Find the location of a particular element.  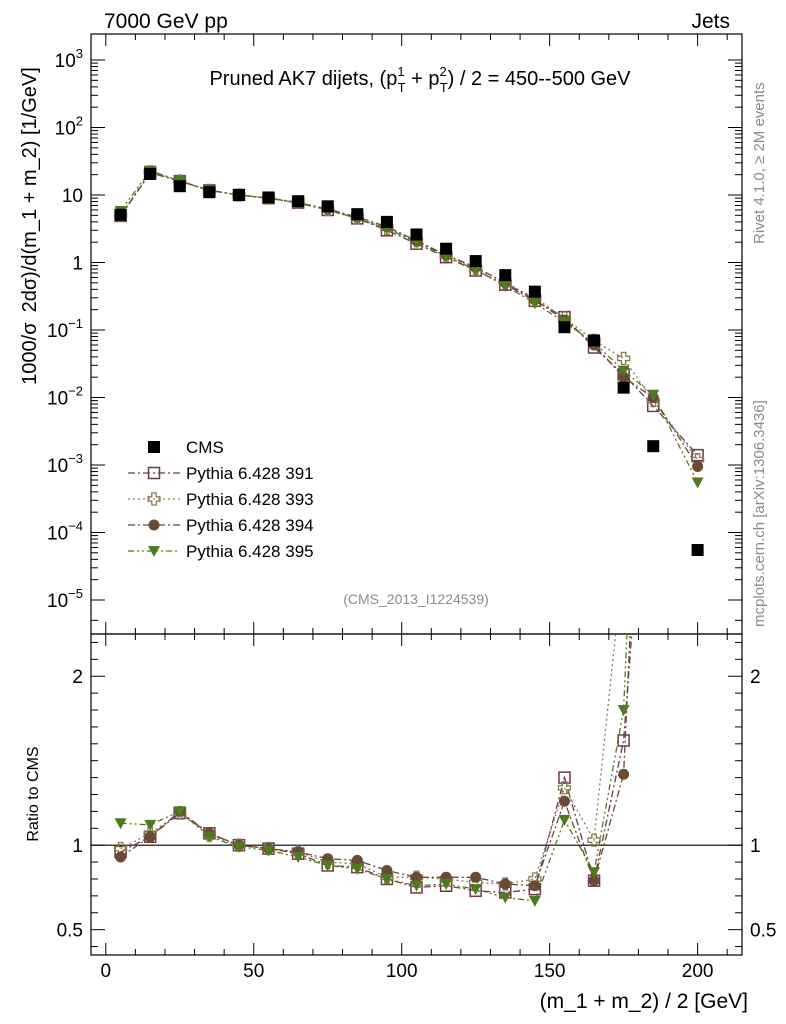

y-tick-label: 10² is located at coordinates (69, 127).